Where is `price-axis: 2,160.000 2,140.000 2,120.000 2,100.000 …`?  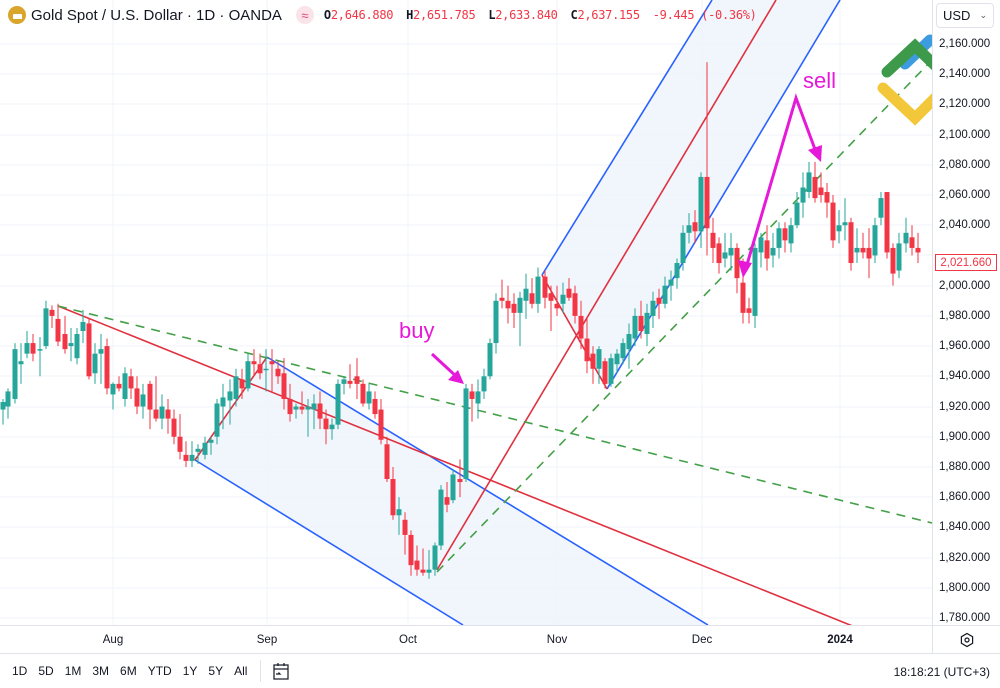
price-axis: 2,160.000 2,140.000 2,120.000 2,100.000 … is located at coordinates (966, 312).